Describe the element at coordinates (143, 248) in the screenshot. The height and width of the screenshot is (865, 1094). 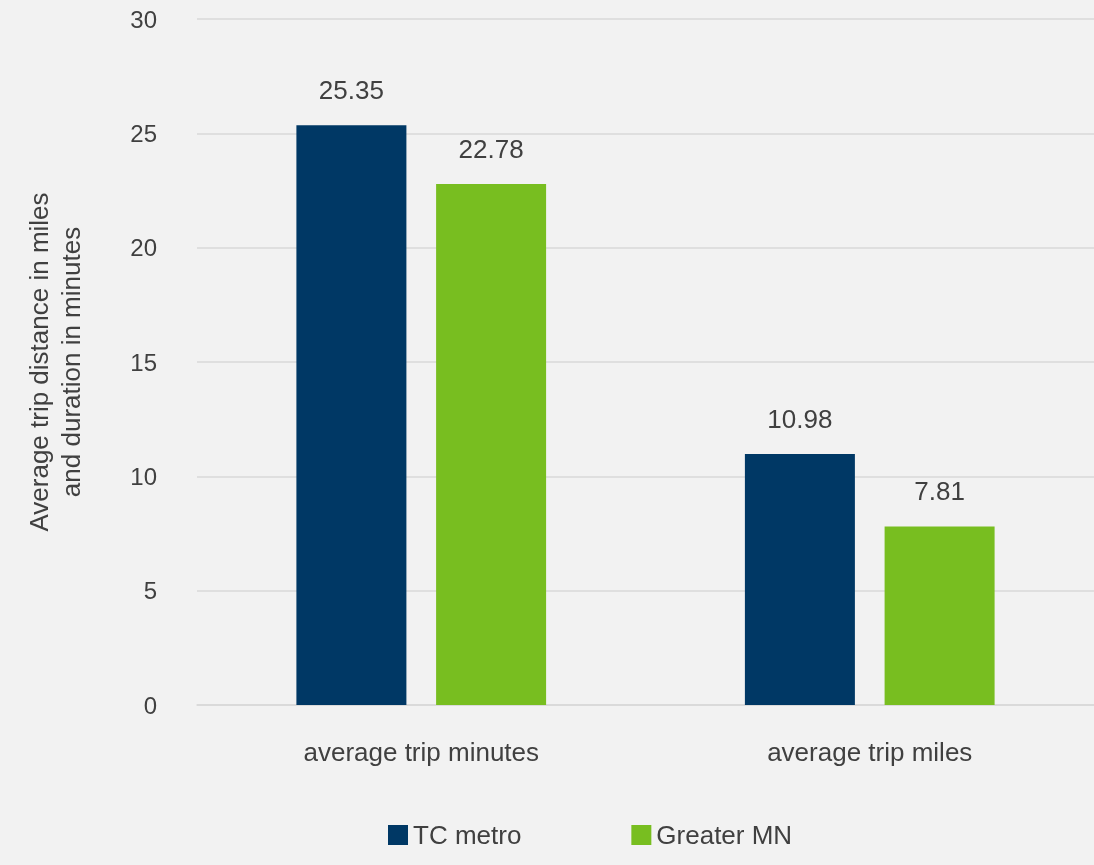
I see `y-tick-label: 20` at that location.